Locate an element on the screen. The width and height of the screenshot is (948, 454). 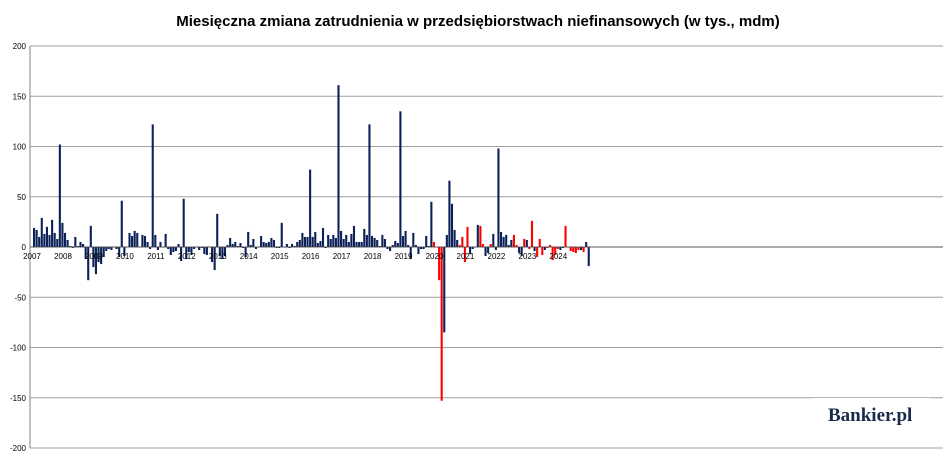
x-tick-label: 2013 is located at coordinates (218, 256).